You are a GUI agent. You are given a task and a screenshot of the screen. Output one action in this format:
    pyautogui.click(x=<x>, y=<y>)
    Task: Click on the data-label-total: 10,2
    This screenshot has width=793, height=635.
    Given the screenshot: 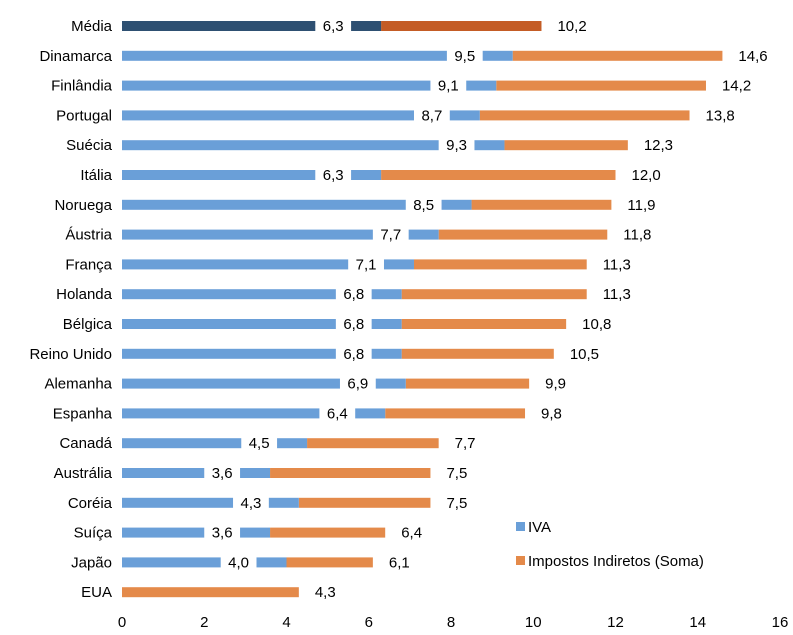 What is the action you would take?
    pyautogui.click(x=571, y=26)
    